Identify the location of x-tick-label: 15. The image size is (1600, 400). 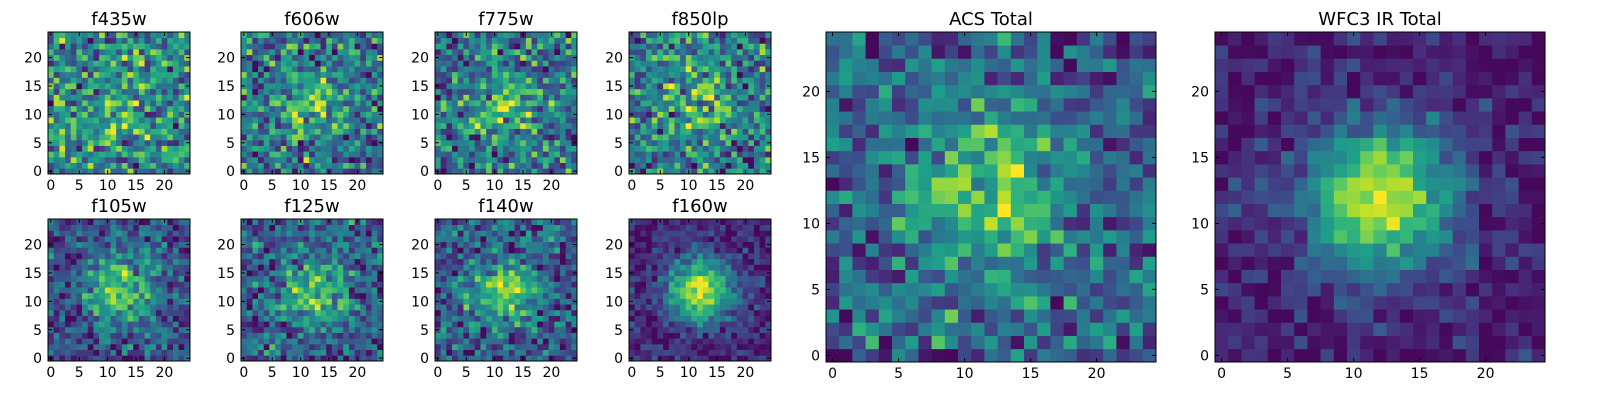
(329, 186).